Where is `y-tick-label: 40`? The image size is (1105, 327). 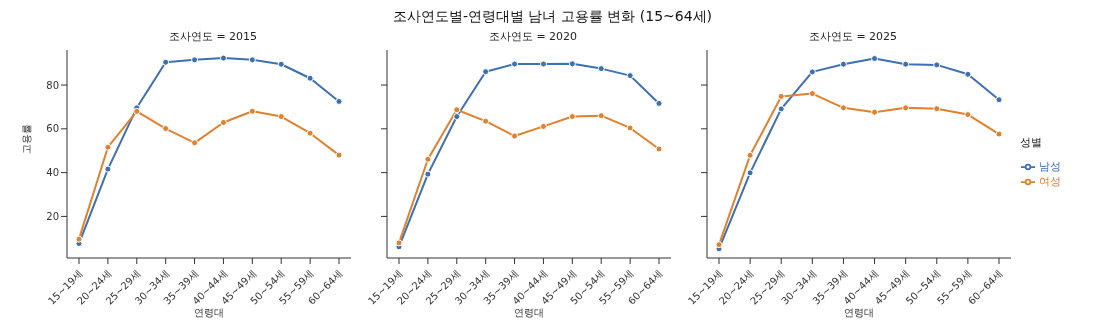
y-tick-label: 40 is located at coordinates (52, 173).